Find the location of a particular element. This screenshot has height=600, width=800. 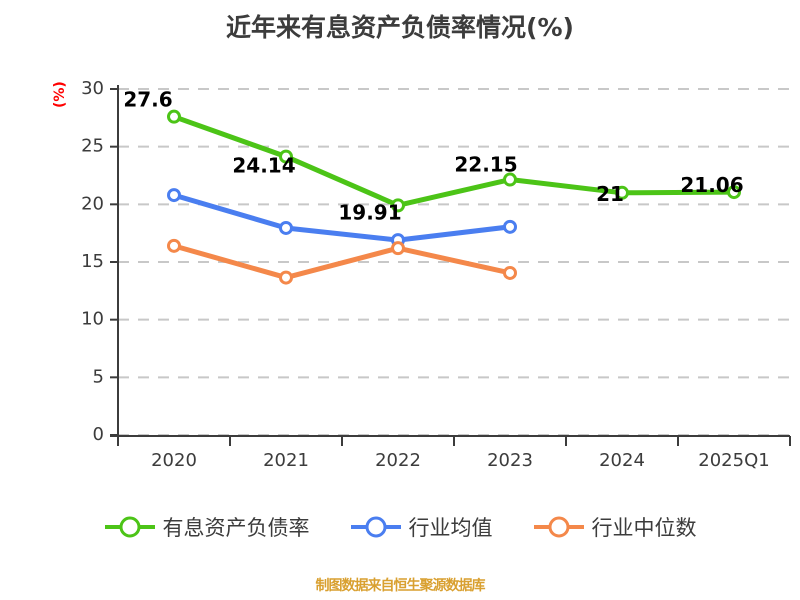

x-tick-labels-group: 2020 2021 2022 2023 2024 2025Q1 is located at coordinates (454, 453).